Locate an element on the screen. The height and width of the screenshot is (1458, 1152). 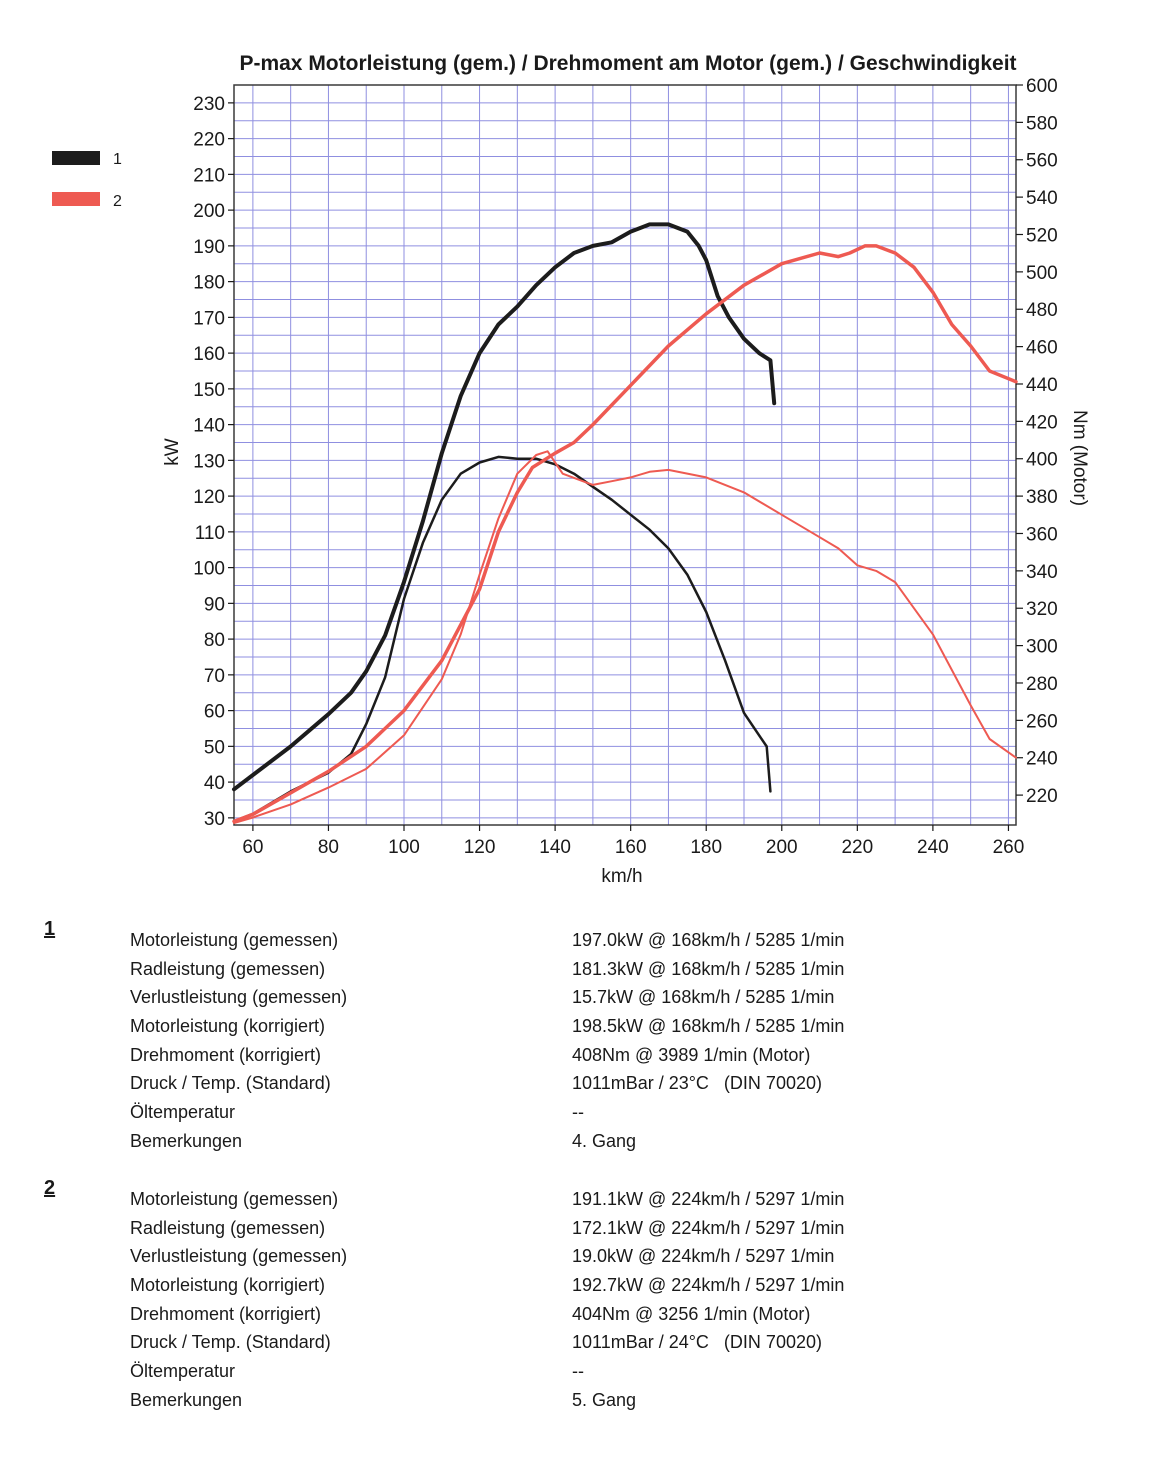
y2-tick-label: 280 is located at coordinates (1042, 684).